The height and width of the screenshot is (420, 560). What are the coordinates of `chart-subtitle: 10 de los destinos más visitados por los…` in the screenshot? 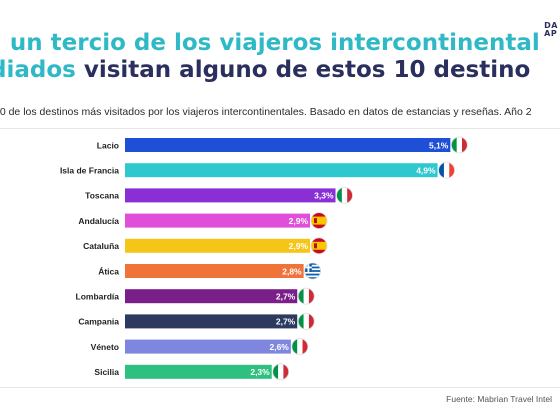 It's located at (280, 112).